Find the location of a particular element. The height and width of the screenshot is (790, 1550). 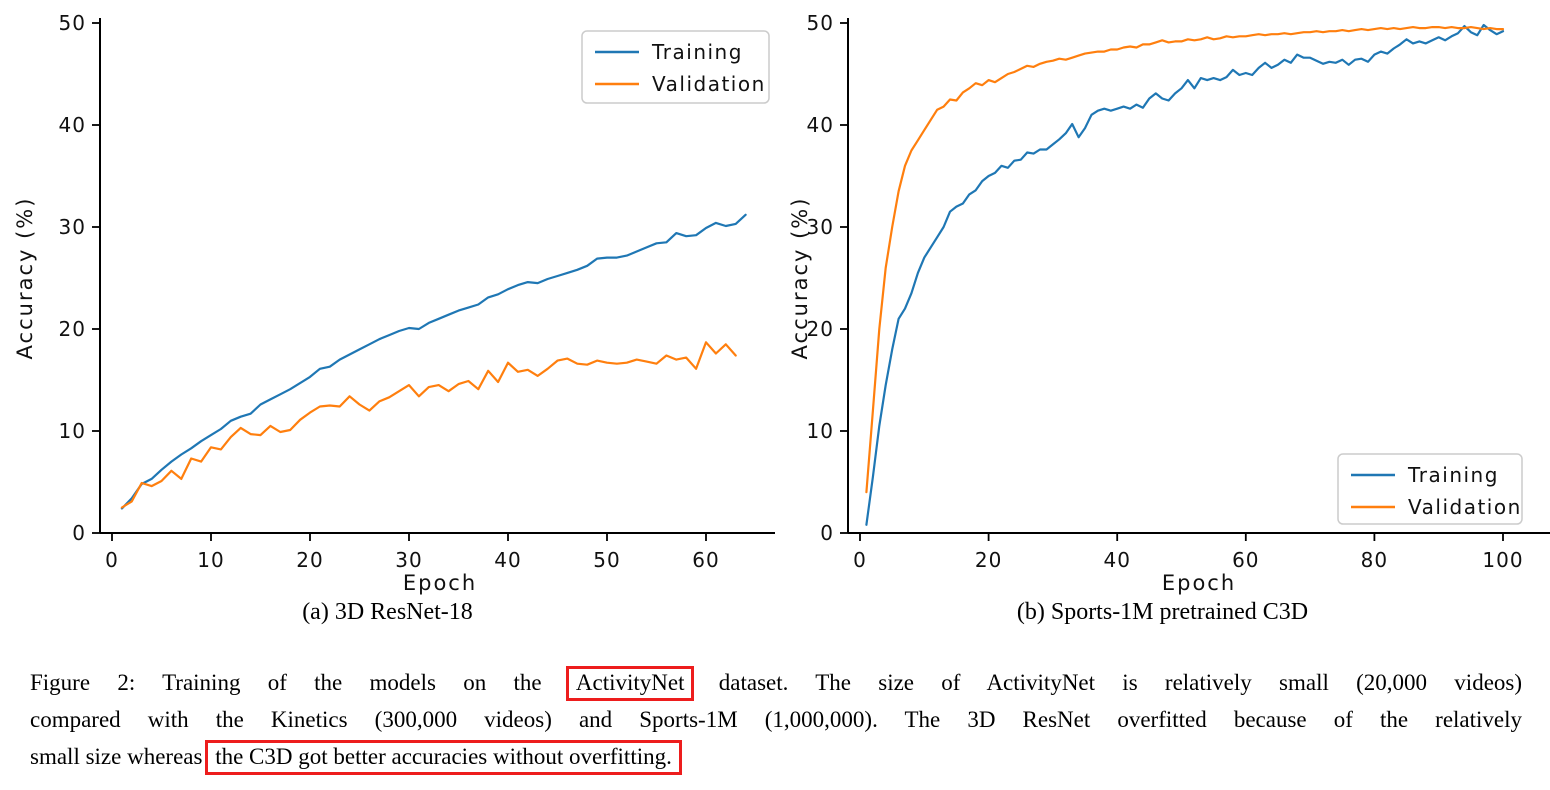

caption-text: Figure 2: Training of the models on the is located at coordinates (286, 682).